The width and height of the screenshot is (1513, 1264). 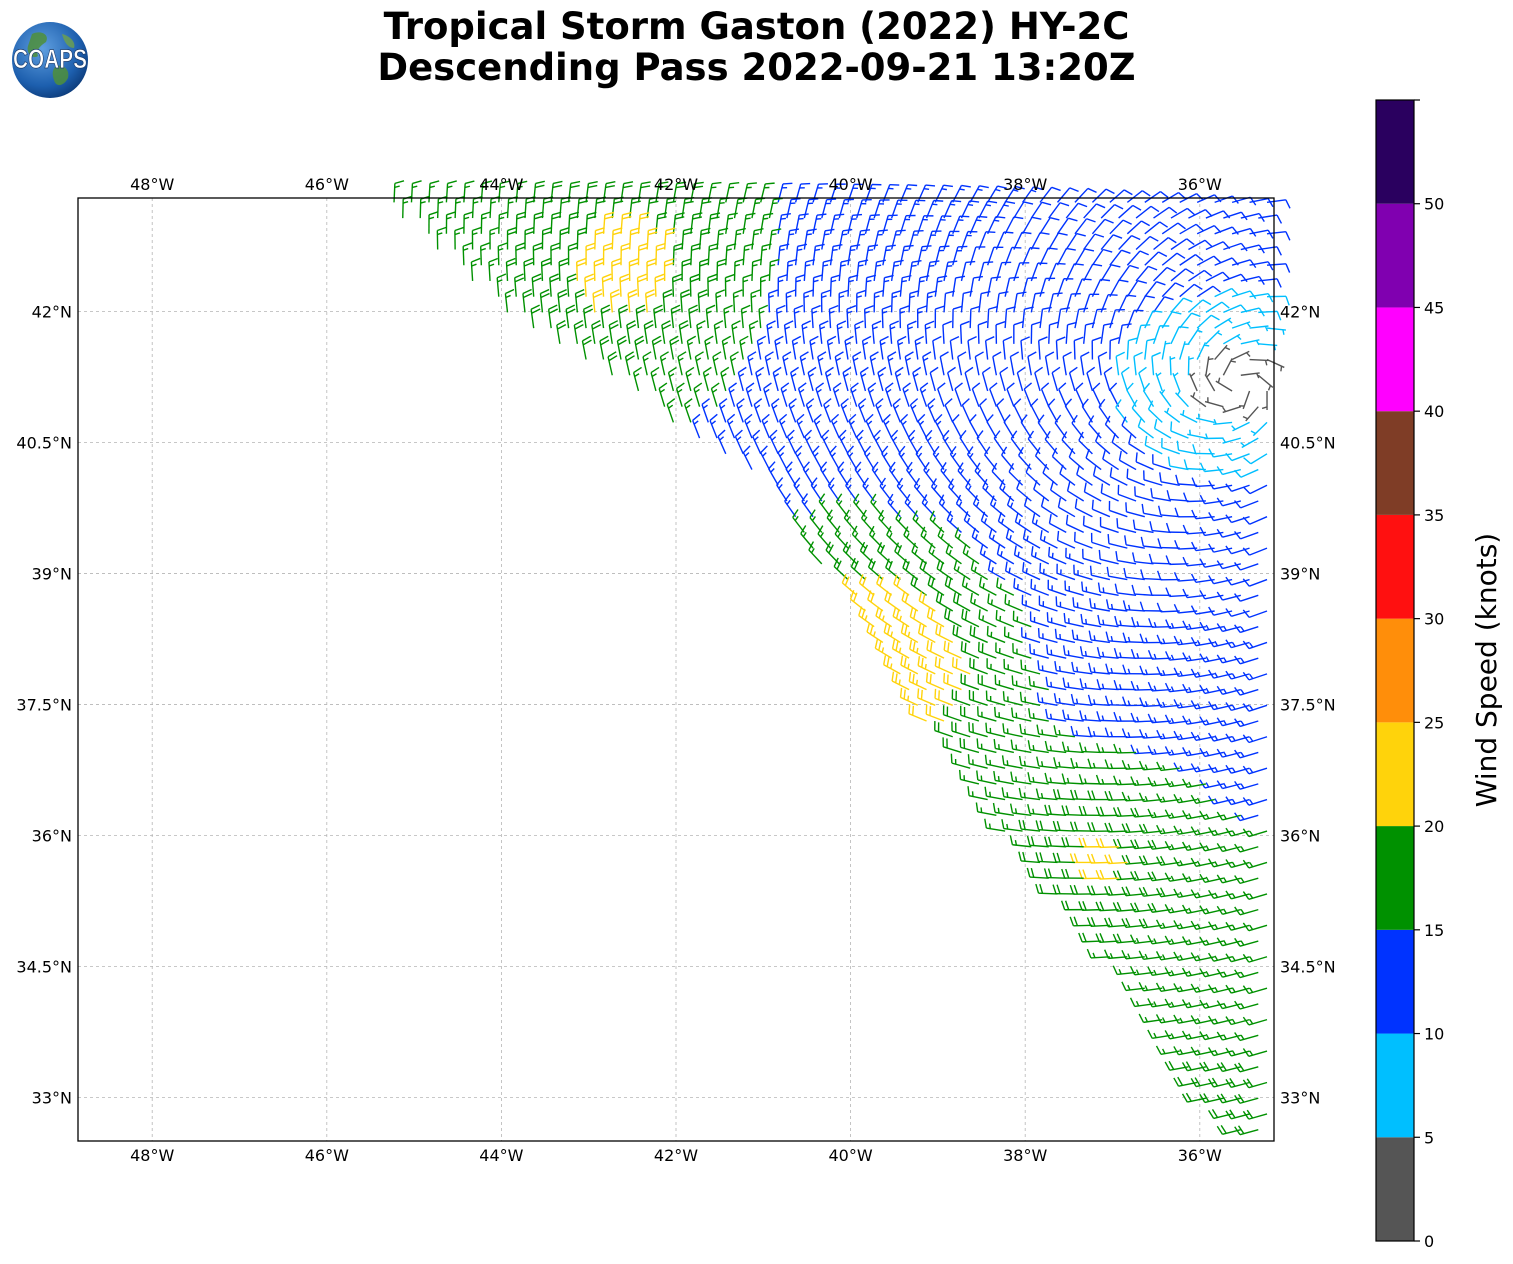 What do you see at coordinates (756, 67) in the screenshot?
I see `title-line-2: Descending Pass 2022-09-21 13:20Z` at bounding box center [756, 67].